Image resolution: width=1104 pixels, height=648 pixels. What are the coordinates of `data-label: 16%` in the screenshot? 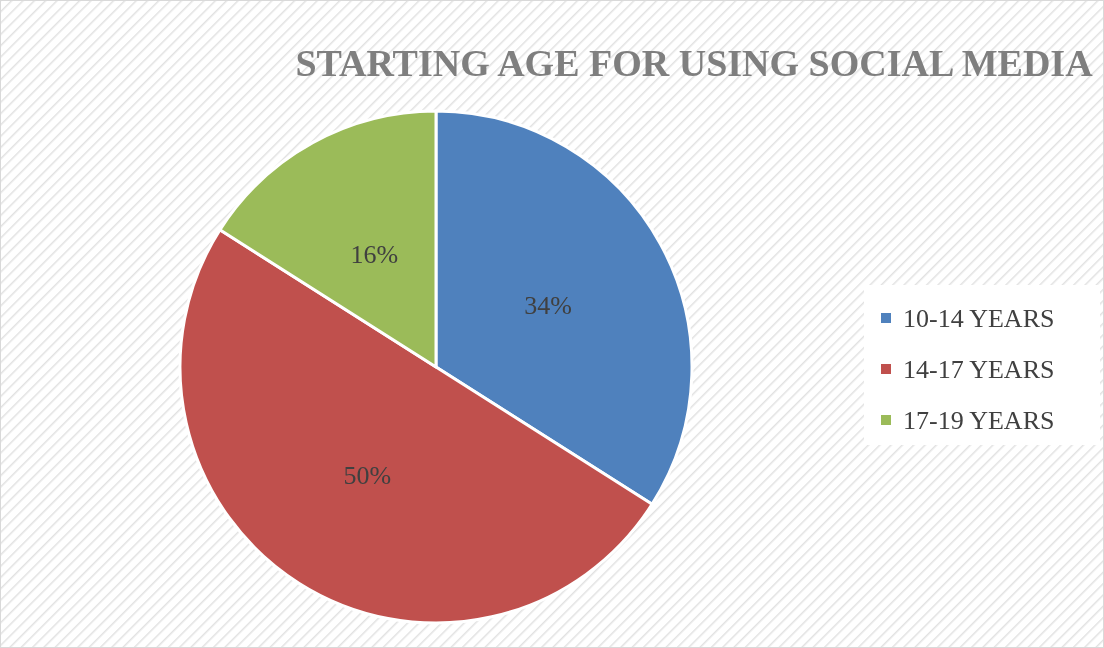 It's located at (374, 255).